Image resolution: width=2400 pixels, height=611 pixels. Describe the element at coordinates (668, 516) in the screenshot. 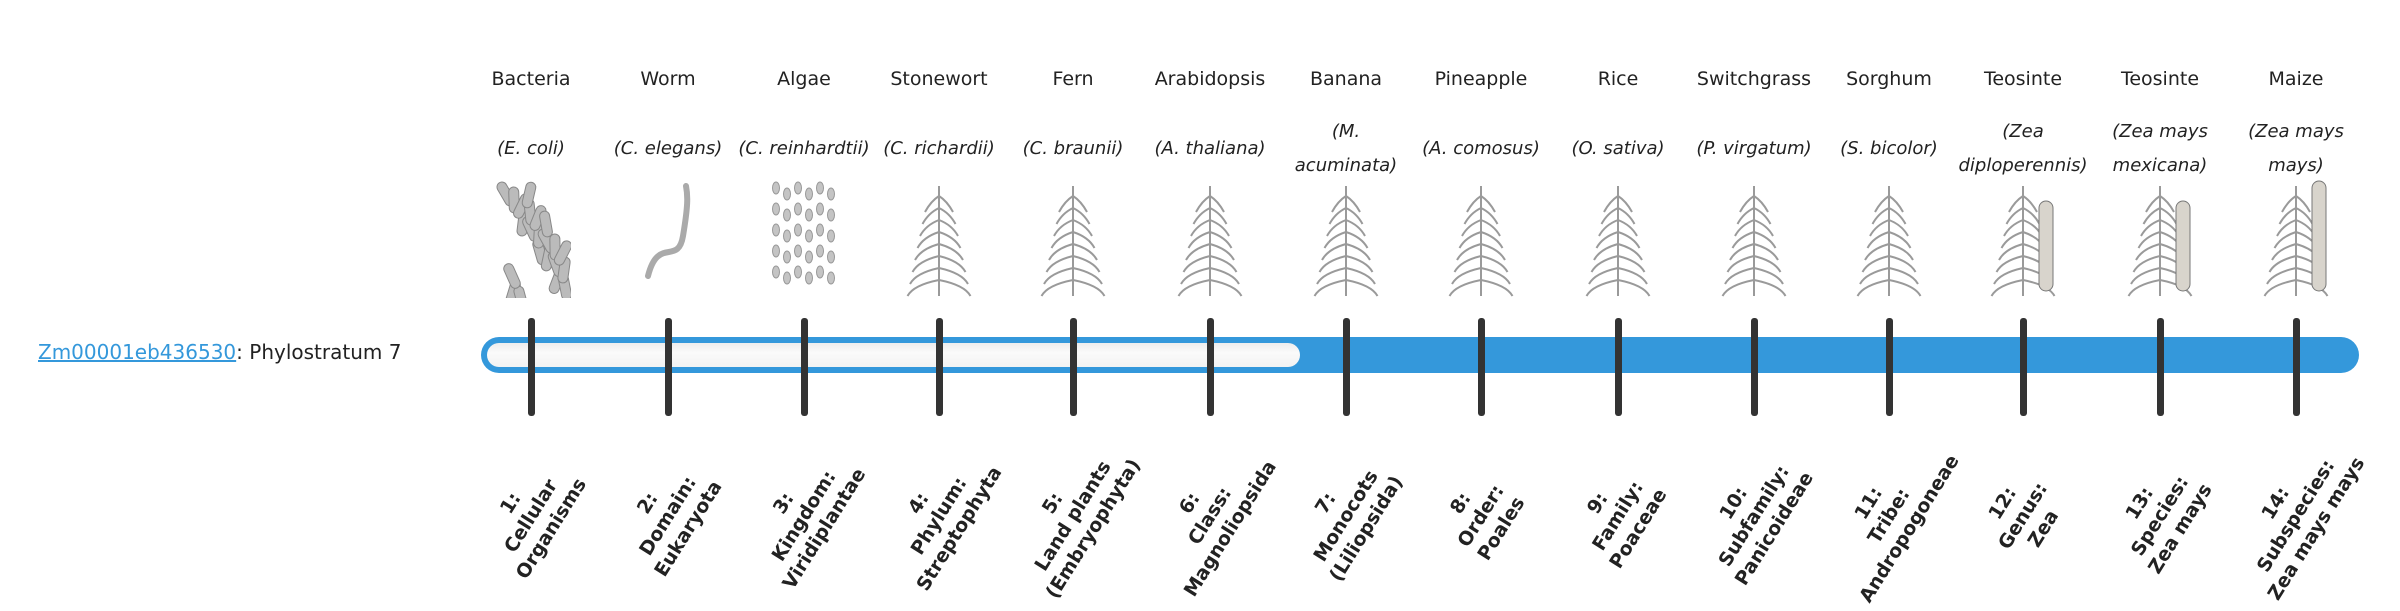

I see `stratum-label: 2: Domain: Eukaryota` at that location.